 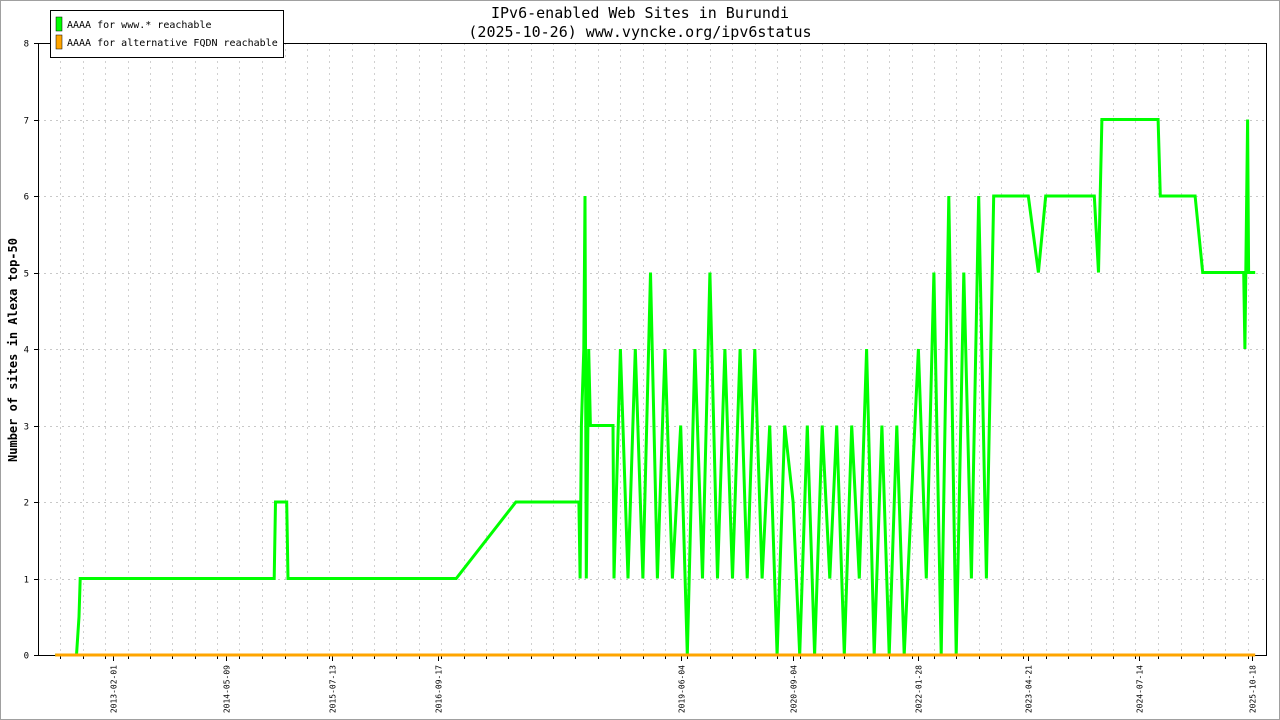 What do you see at coordinates (114, 689) in the screenshot?
I see `x-tick-label: 2013-02-01` at bounding box center [114, 689].